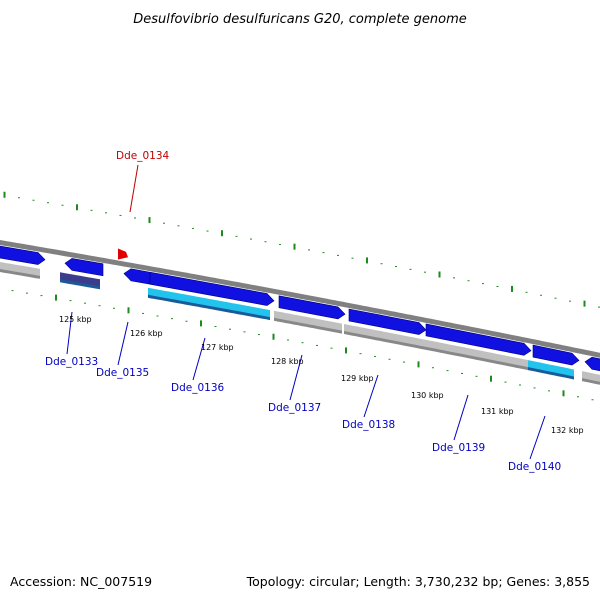 The width and height of the screenshot is (600, 600). I want to click on gene-label-dde-0136: Dde_0136, so click(198, 388).